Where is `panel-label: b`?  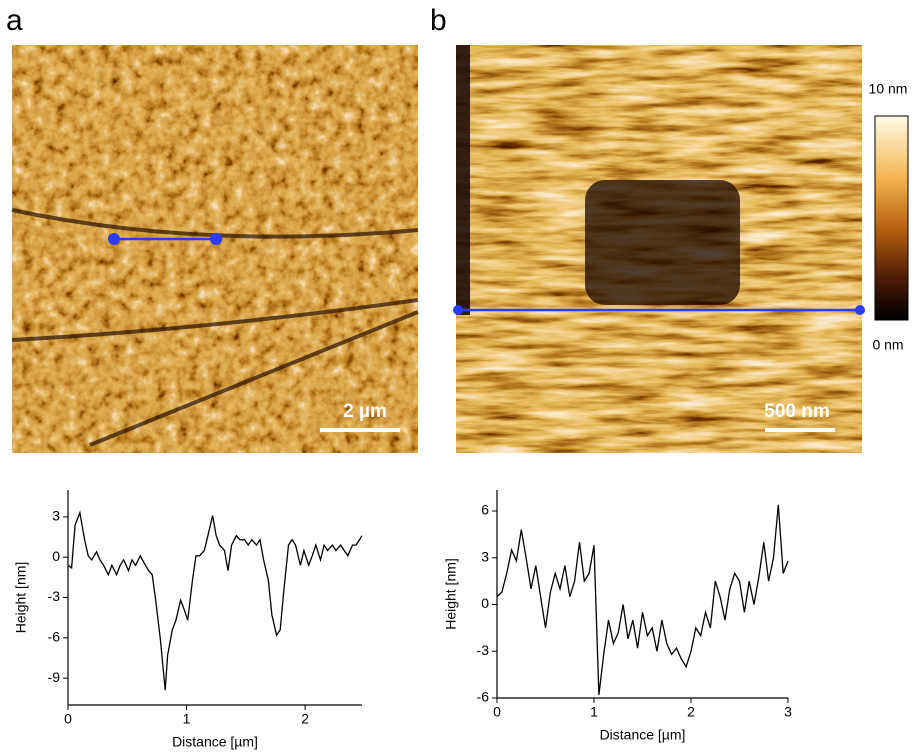 panel-label: b is located at coordinates (438, 20).